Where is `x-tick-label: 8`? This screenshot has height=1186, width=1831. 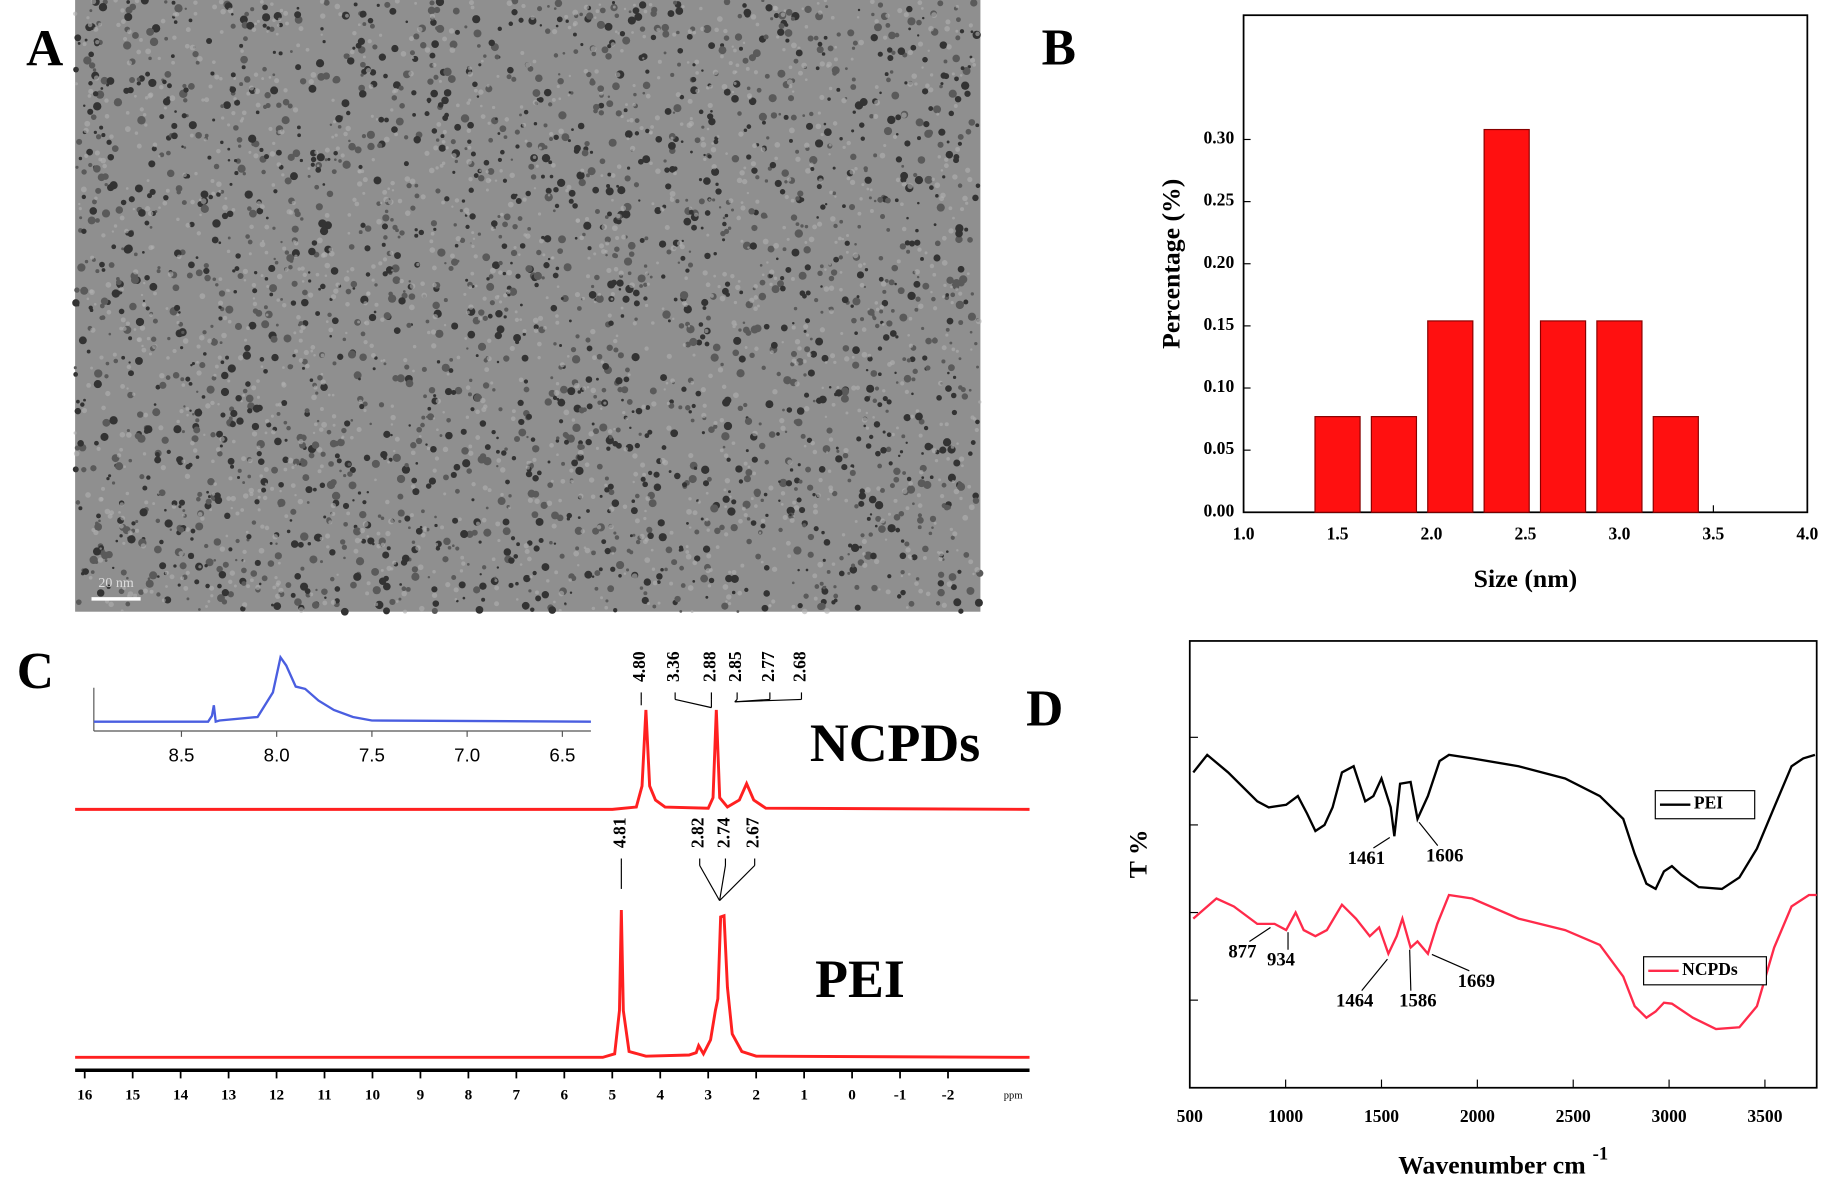 x-tick-label: 8 is located at coordinates (469, 1094).